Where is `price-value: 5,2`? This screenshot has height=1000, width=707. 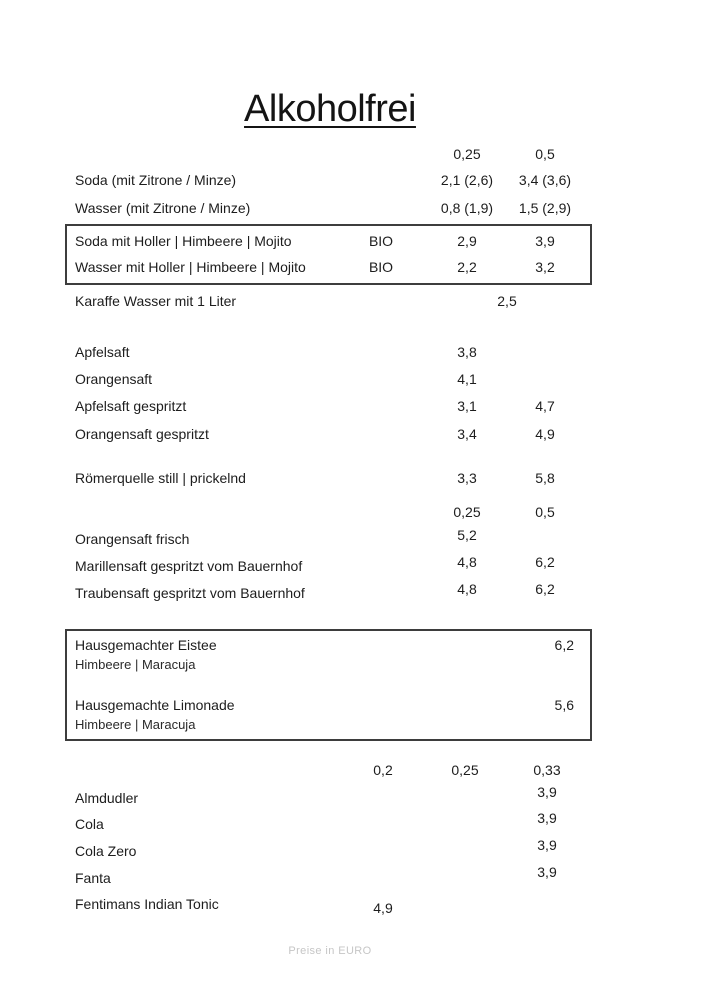
price-value: 5,2 is located at coordinates (467, 535).